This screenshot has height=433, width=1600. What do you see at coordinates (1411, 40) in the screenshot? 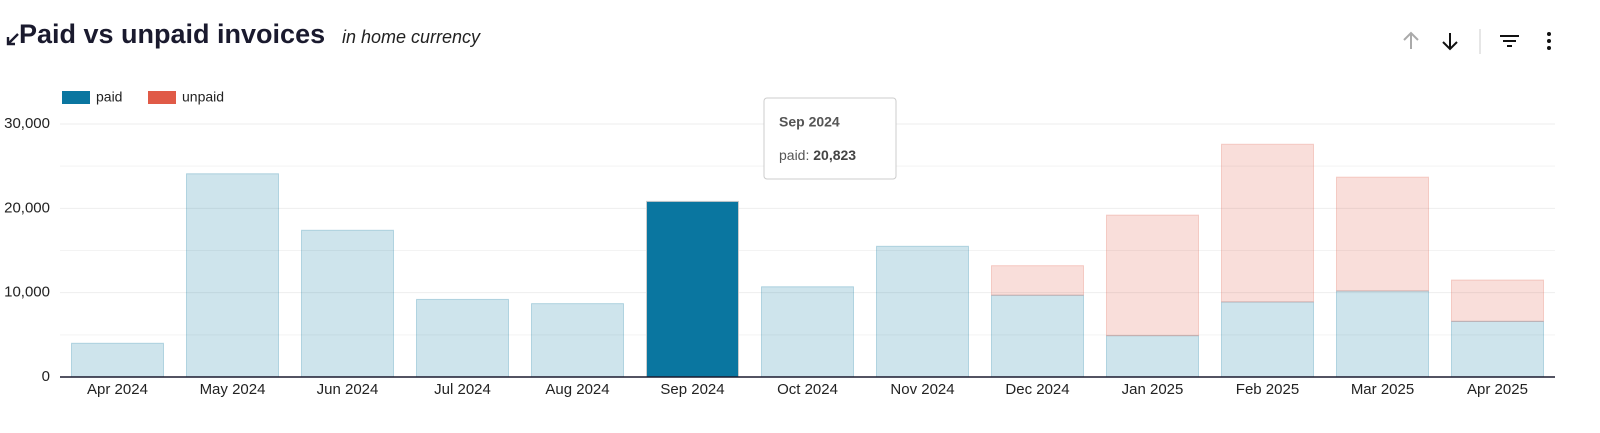
I see `sort-up-icon` at bounding box center [1411, 40].